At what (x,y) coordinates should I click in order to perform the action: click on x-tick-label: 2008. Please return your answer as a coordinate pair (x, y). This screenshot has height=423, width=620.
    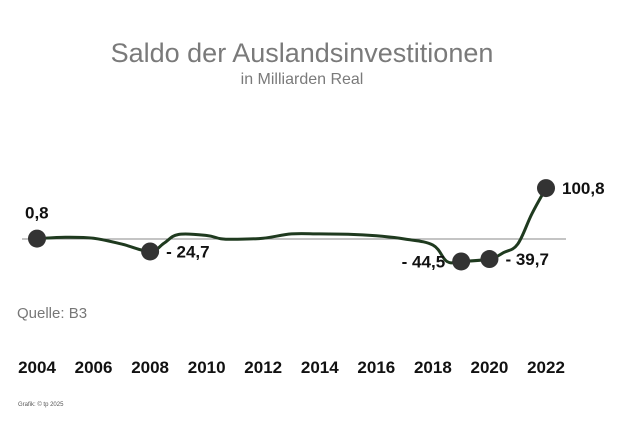
    Looking at the image, I should click on (150, 367).